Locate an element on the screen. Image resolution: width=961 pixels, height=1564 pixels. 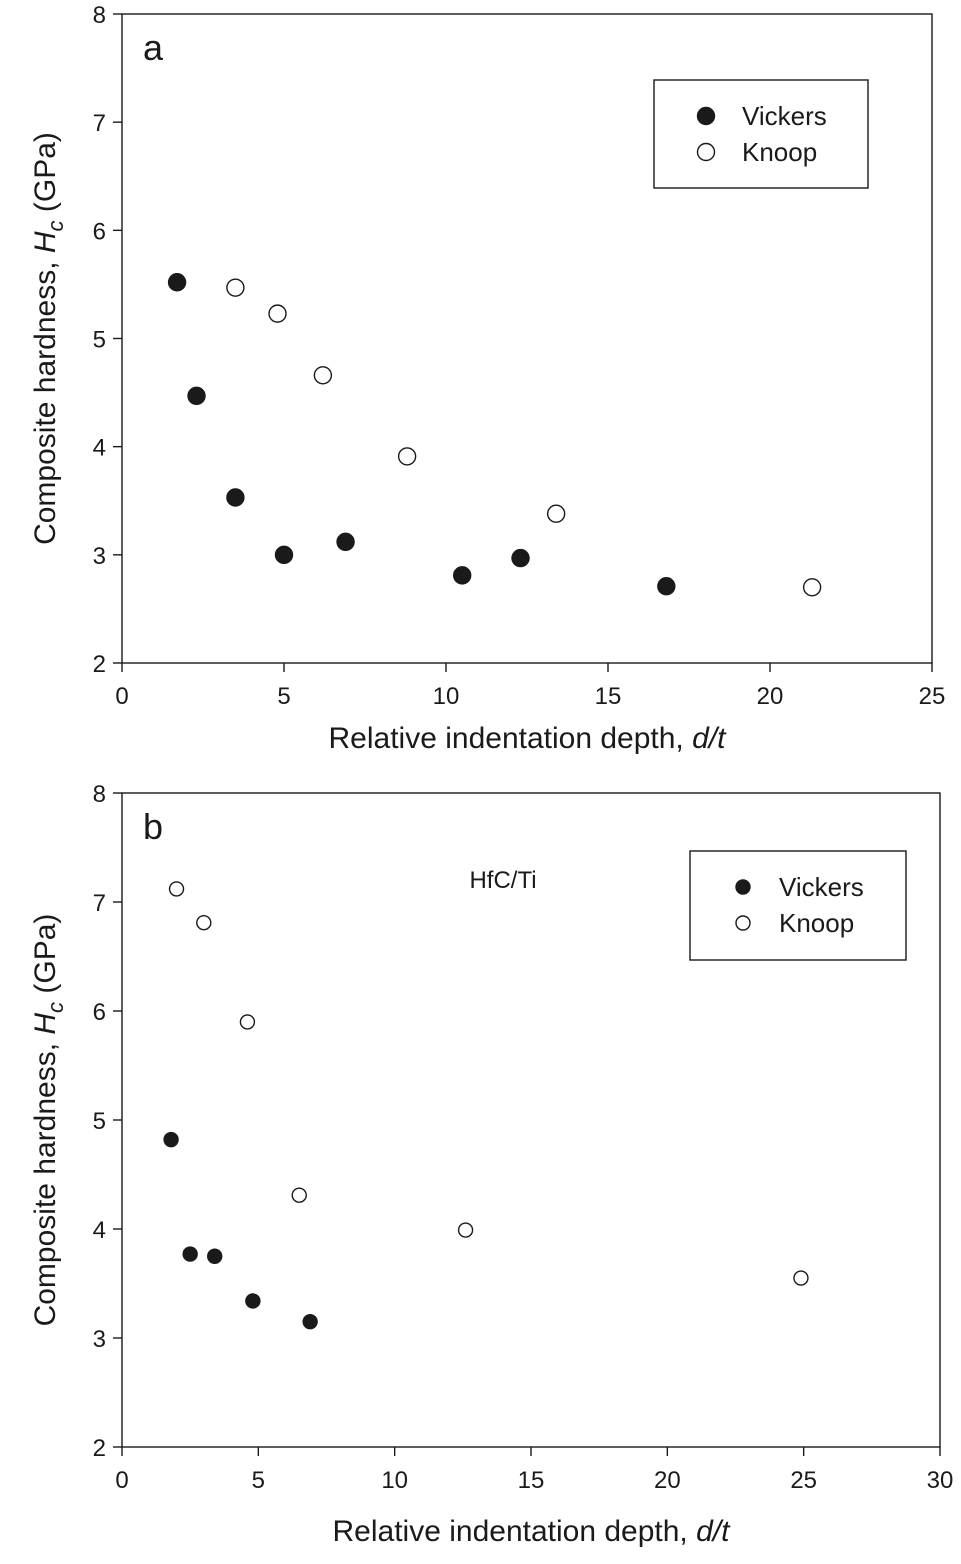
x-tick-label: 30 is located at coordinates (940, 1480).